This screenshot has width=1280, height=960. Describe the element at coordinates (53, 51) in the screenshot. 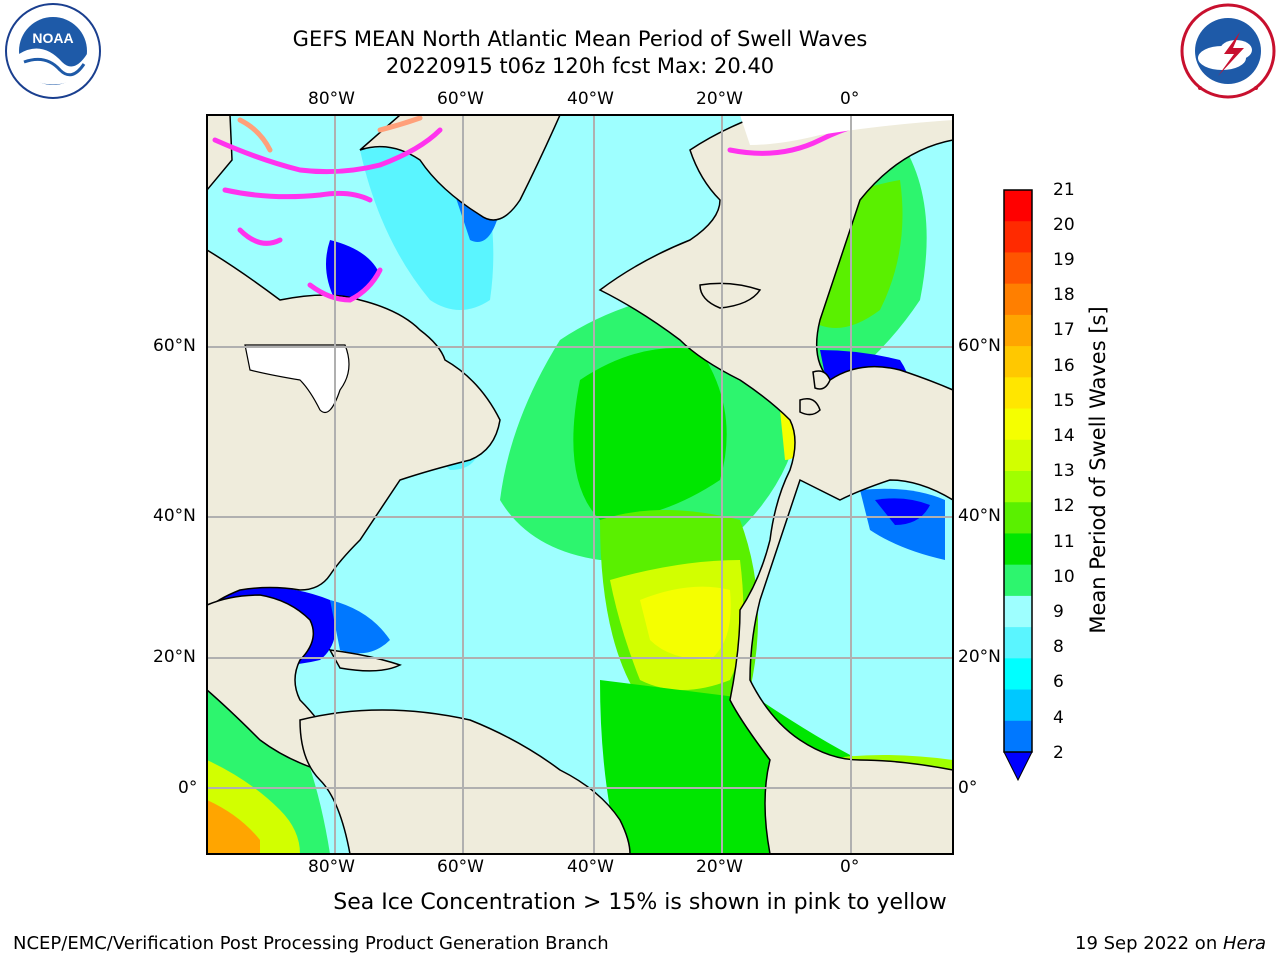

I see `noaa-logo: NOAA` at that location.